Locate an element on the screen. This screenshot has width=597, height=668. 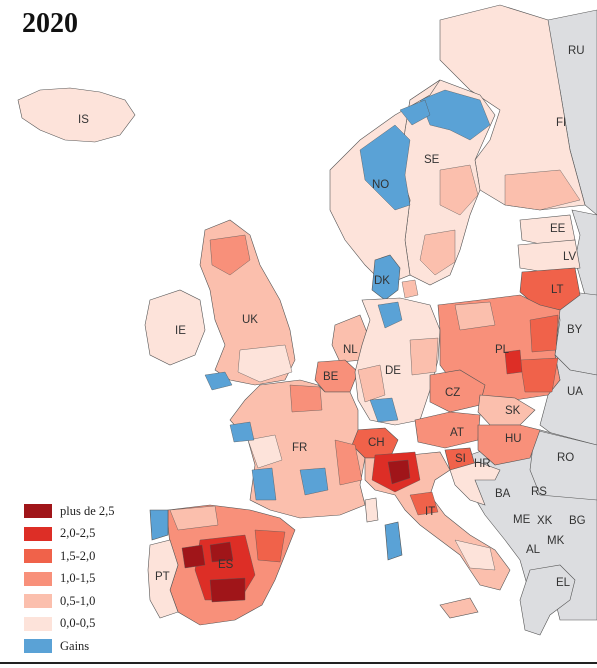
legend-item: Gains is located at coordinates (69, 646).